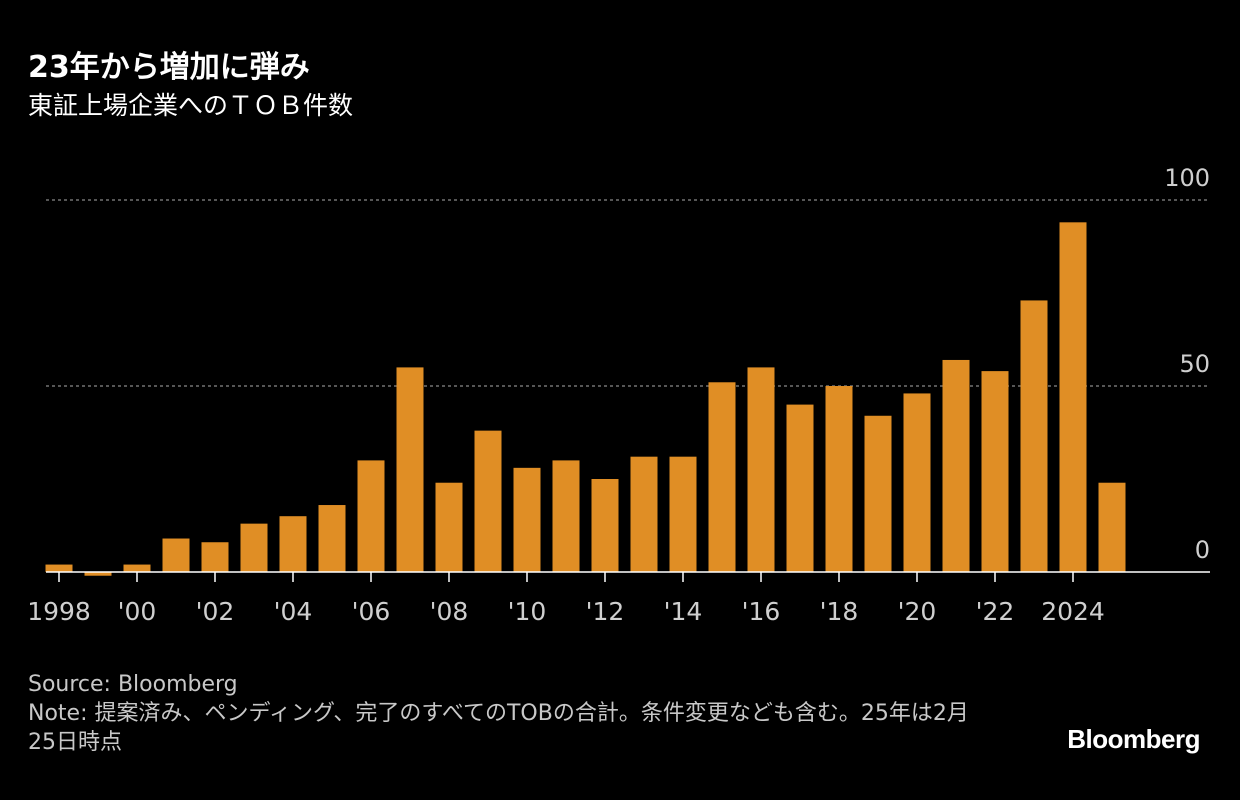 The width and height of the screenshot is (1240, 800). I want to click on x-tick-label: '22, so click(995, 611).